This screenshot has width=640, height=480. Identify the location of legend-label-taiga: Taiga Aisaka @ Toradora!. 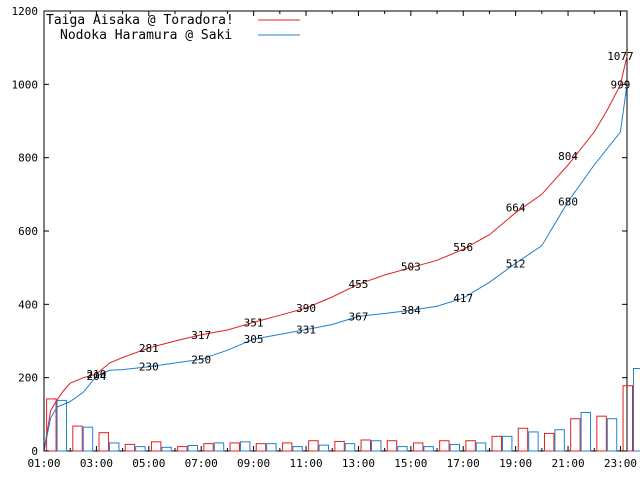
(140, 20).